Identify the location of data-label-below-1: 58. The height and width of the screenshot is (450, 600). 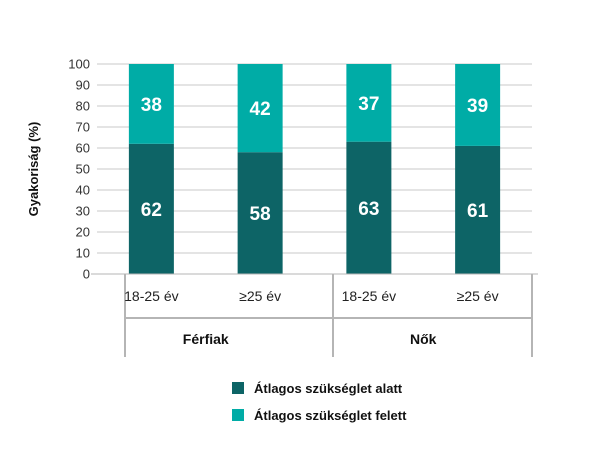
(260, 214).